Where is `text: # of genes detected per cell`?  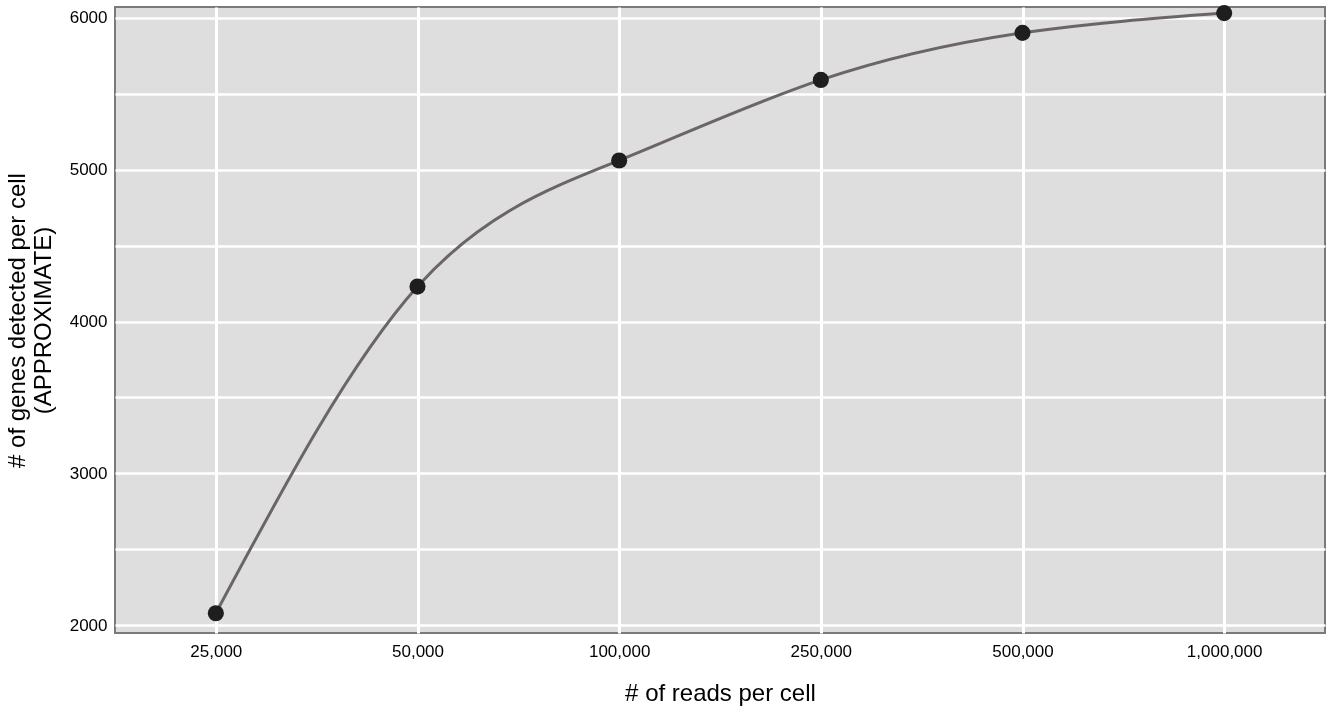
text: # of genes detected per cell is located at coordinates (16, 320).